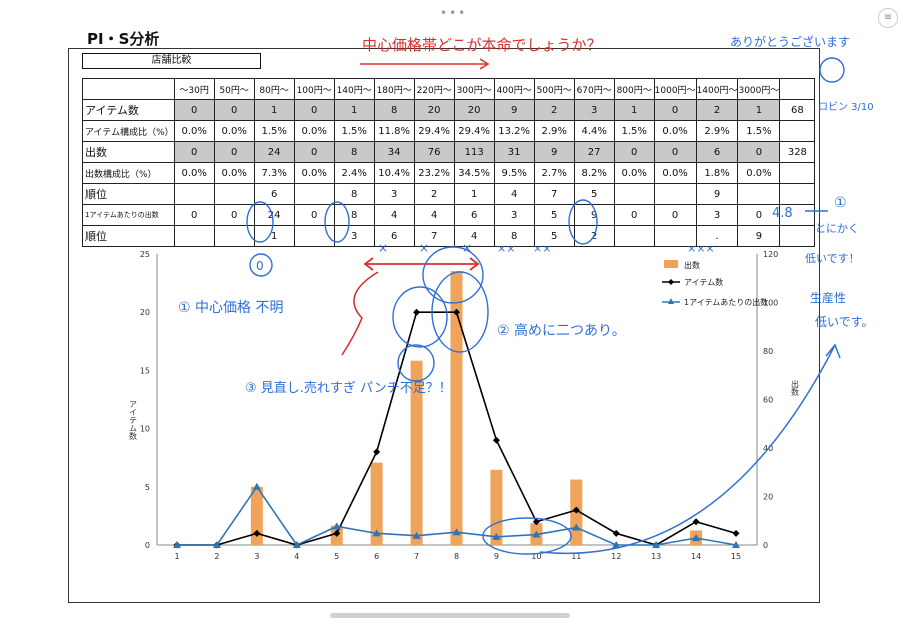 This screenshot has width=900, height=625. I want to click on table-cell: 2, so click(717, 110).